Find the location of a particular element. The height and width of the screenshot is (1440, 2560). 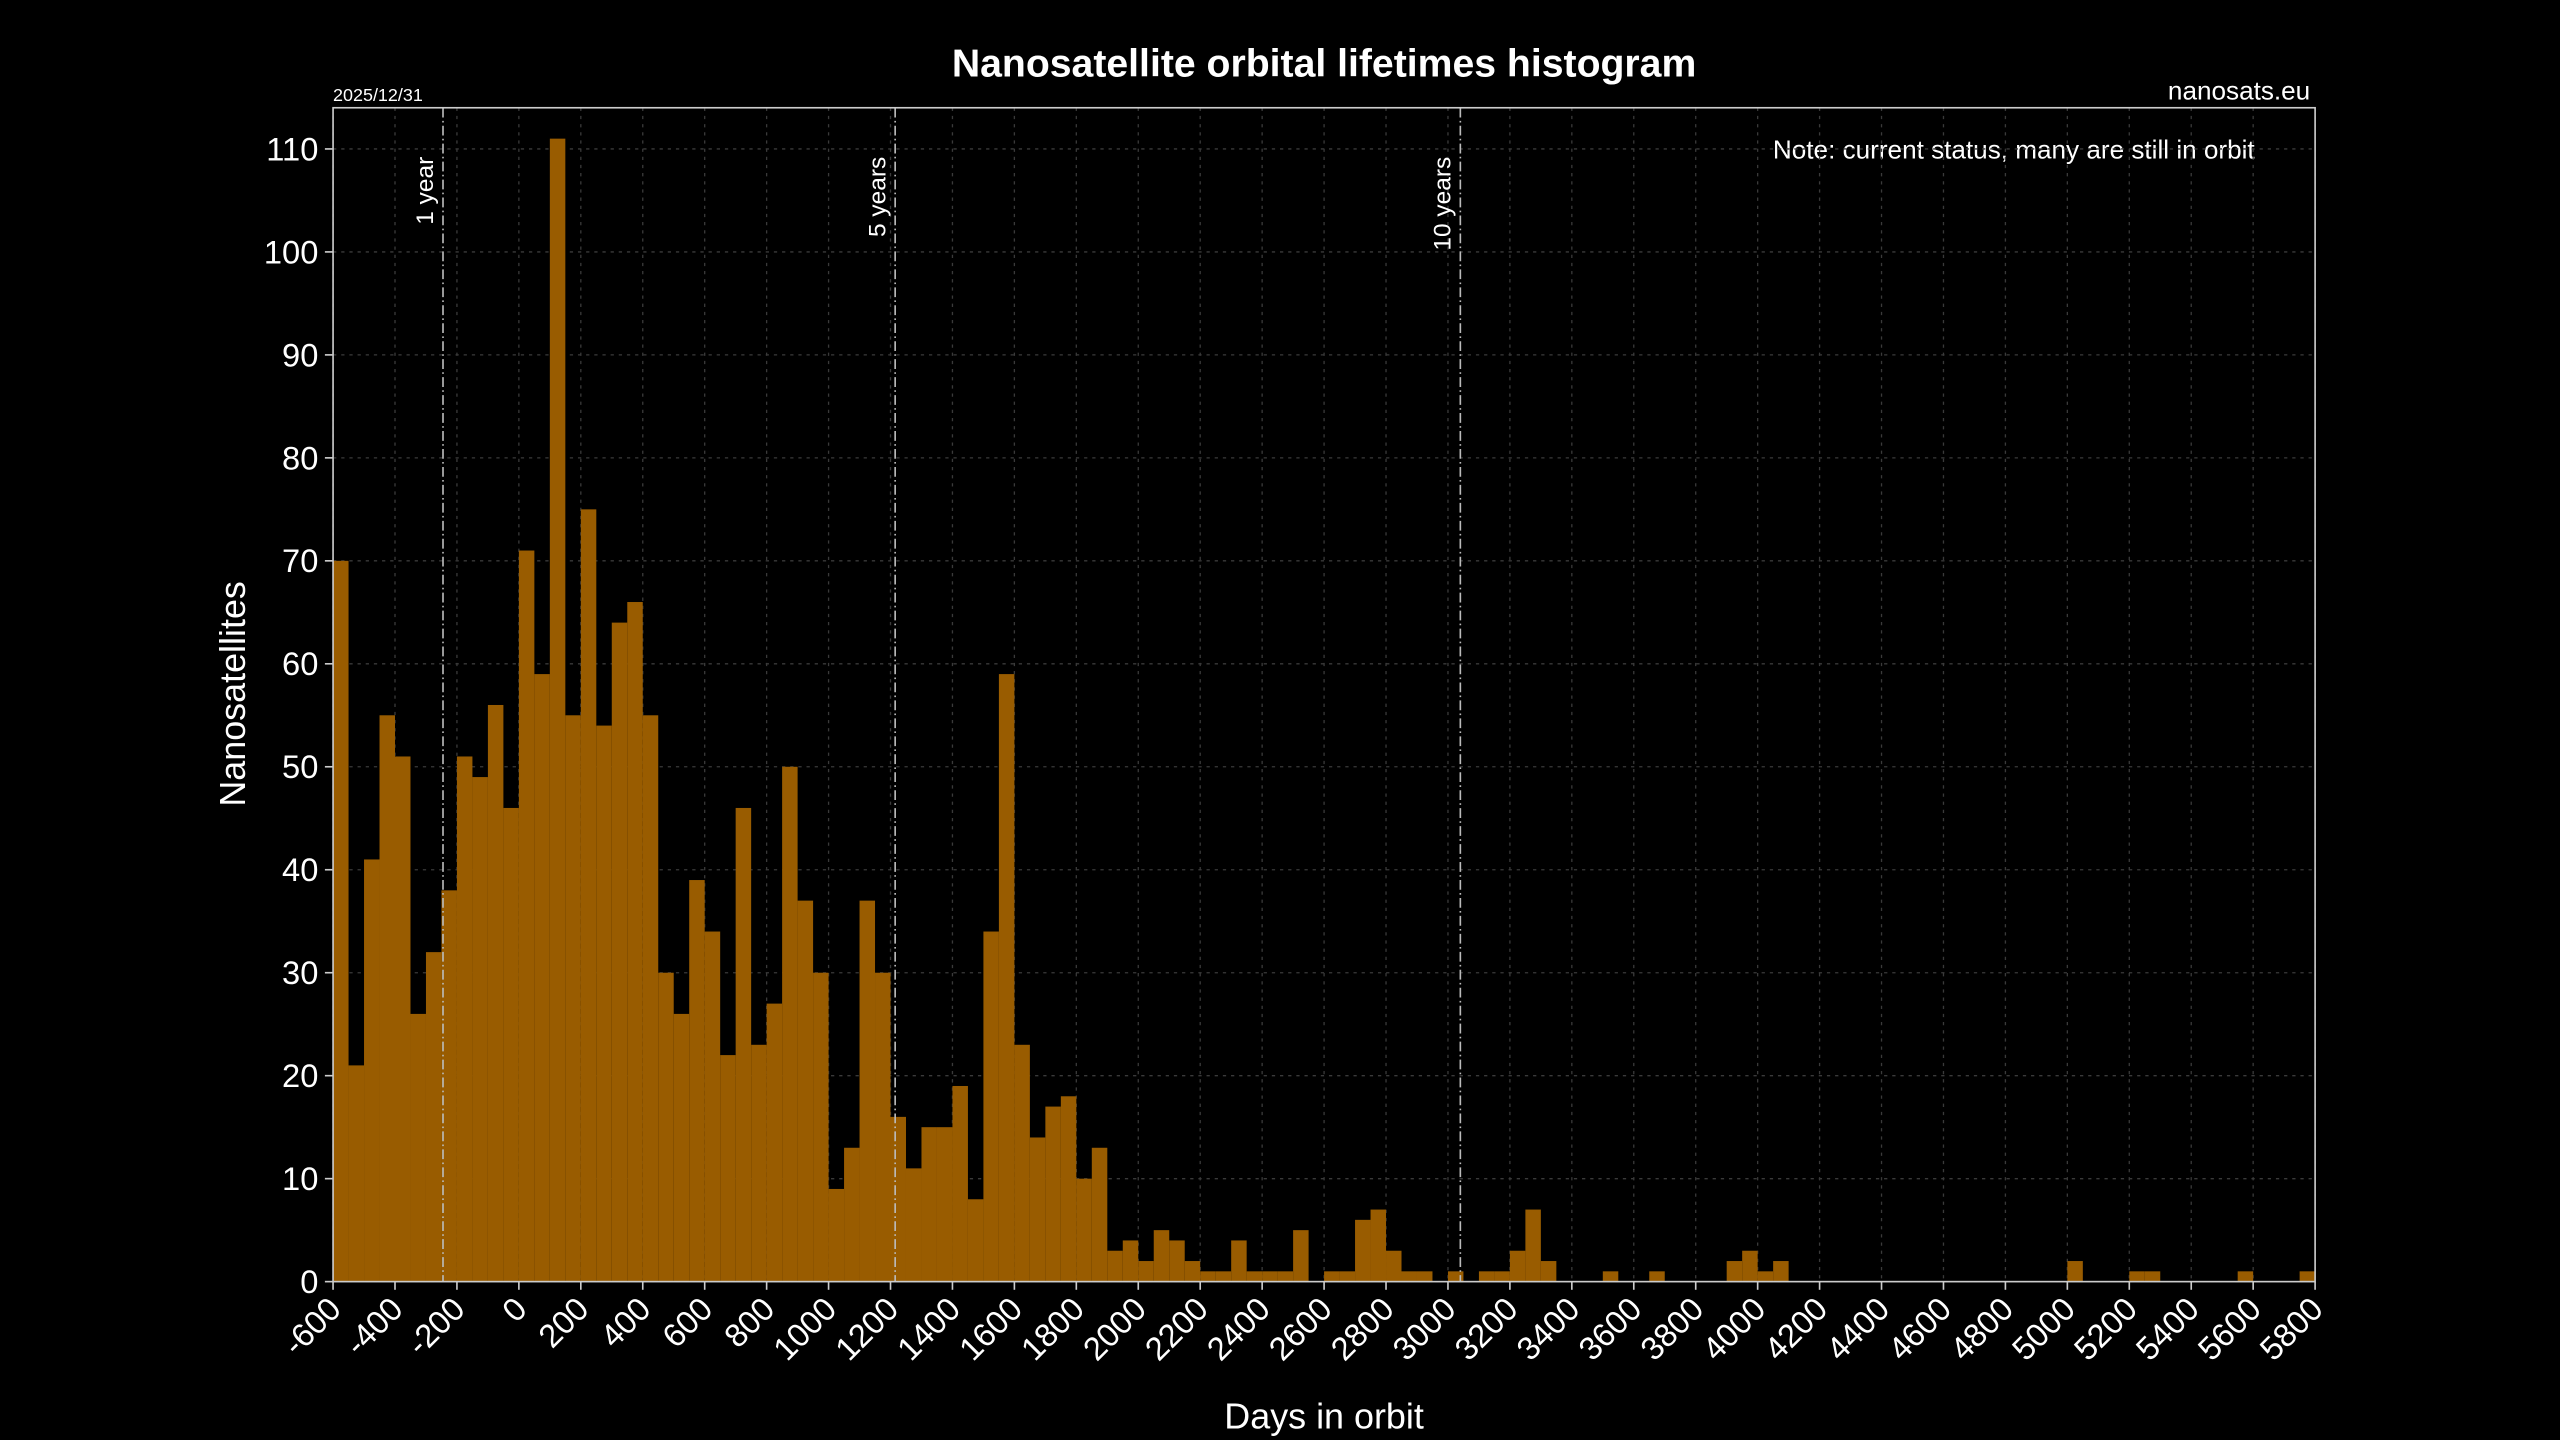

y-tick-label: 100 is located at coordinates (291, 251).